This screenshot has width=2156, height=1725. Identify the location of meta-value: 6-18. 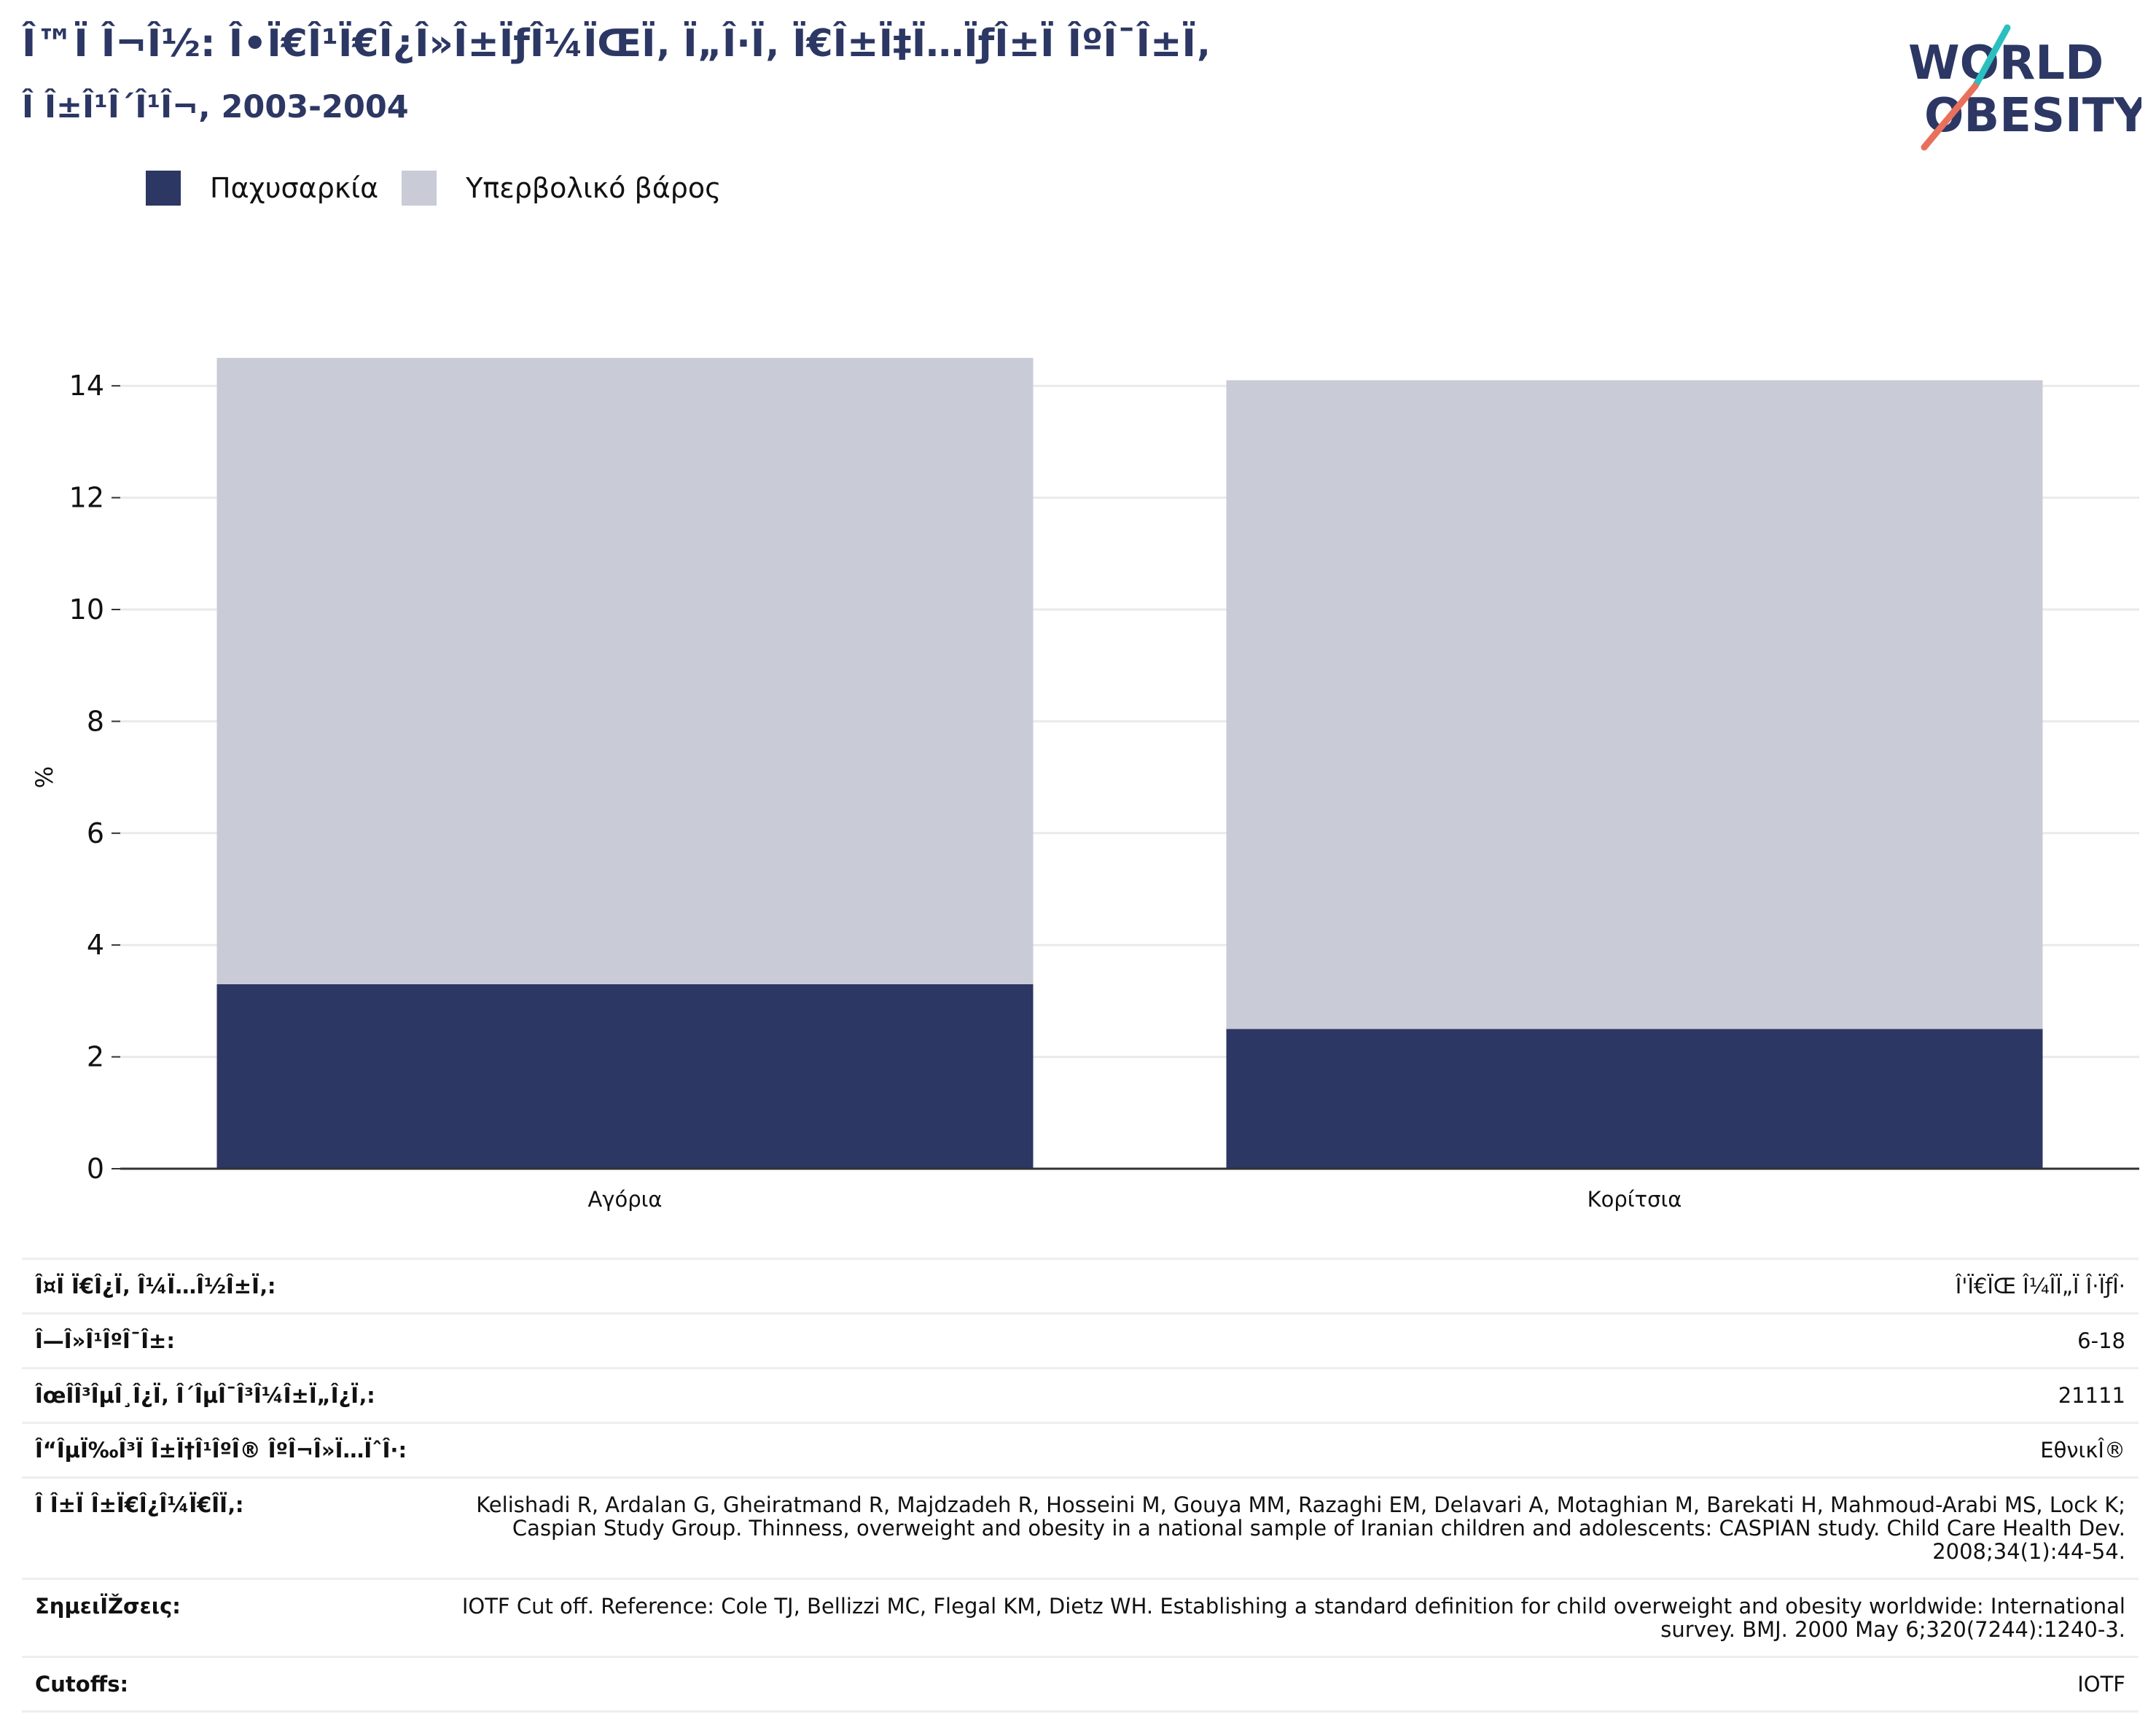
(1283, 1340).